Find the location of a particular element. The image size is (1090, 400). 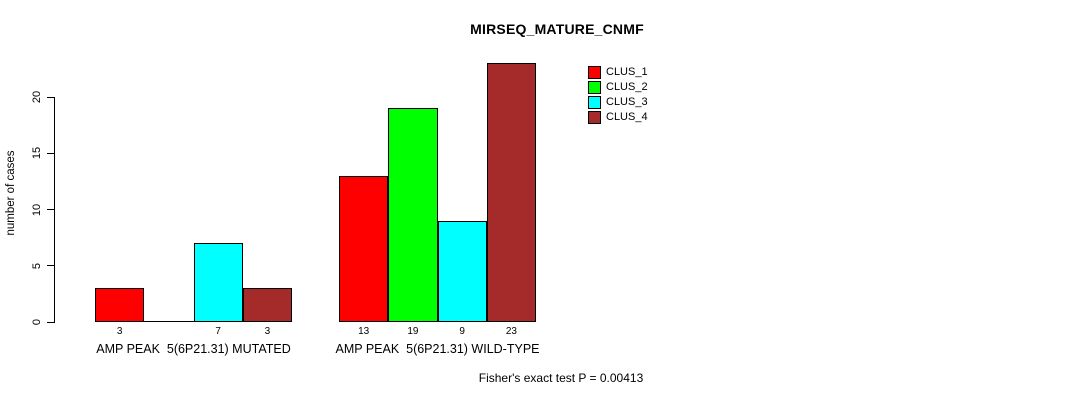

bar-value-label: 9 is located at coordinates (462, 331).